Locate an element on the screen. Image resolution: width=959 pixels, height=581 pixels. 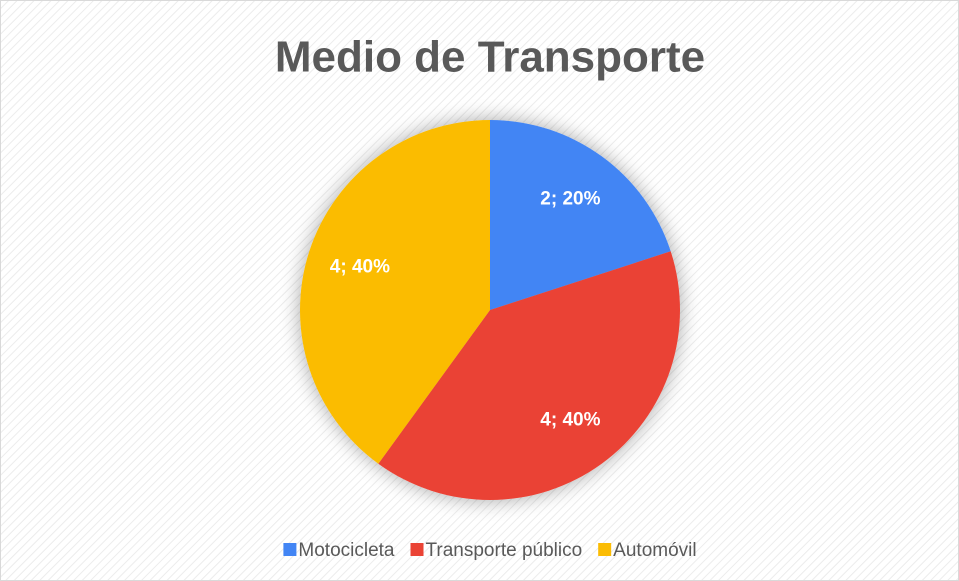
data-label: 2; 20% is located at coordinates (570, 198).